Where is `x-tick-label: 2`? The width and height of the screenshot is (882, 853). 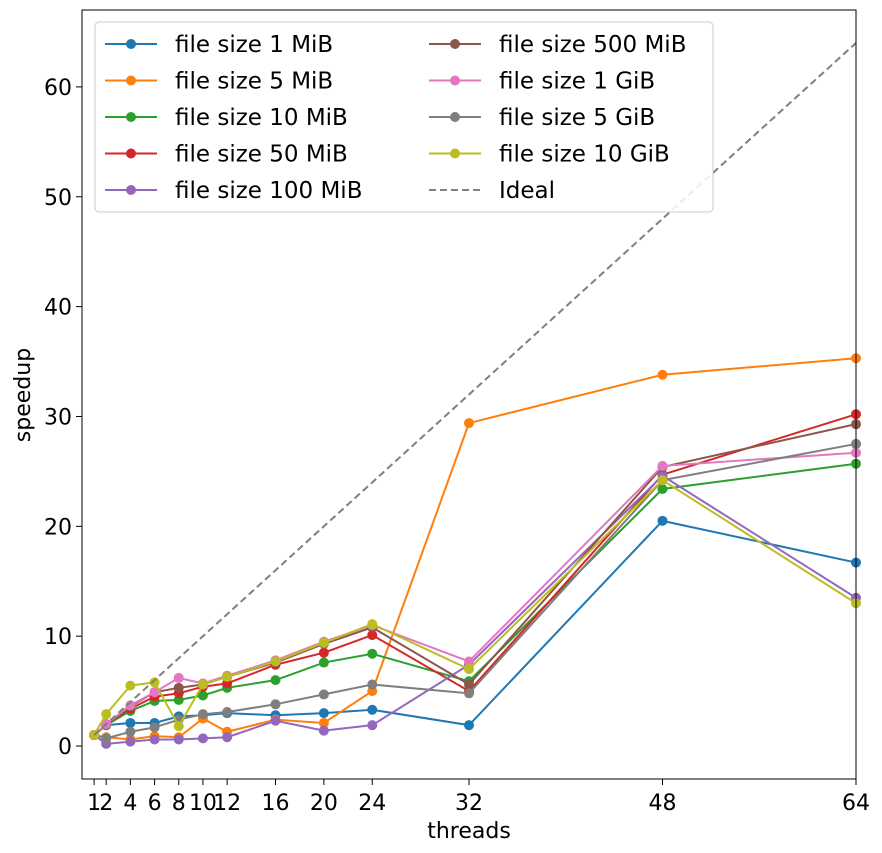 x-tick-label: 2 is located at coordinates (106, 803).